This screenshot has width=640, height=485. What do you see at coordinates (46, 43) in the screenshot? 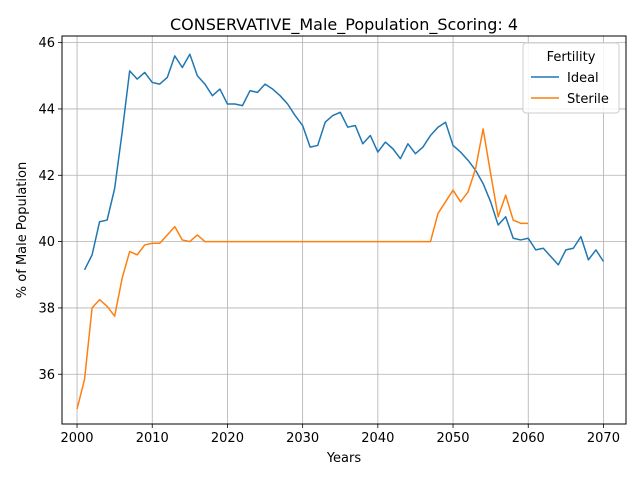
I see `y-tick-label: 46` at bounding box center [46, 43].